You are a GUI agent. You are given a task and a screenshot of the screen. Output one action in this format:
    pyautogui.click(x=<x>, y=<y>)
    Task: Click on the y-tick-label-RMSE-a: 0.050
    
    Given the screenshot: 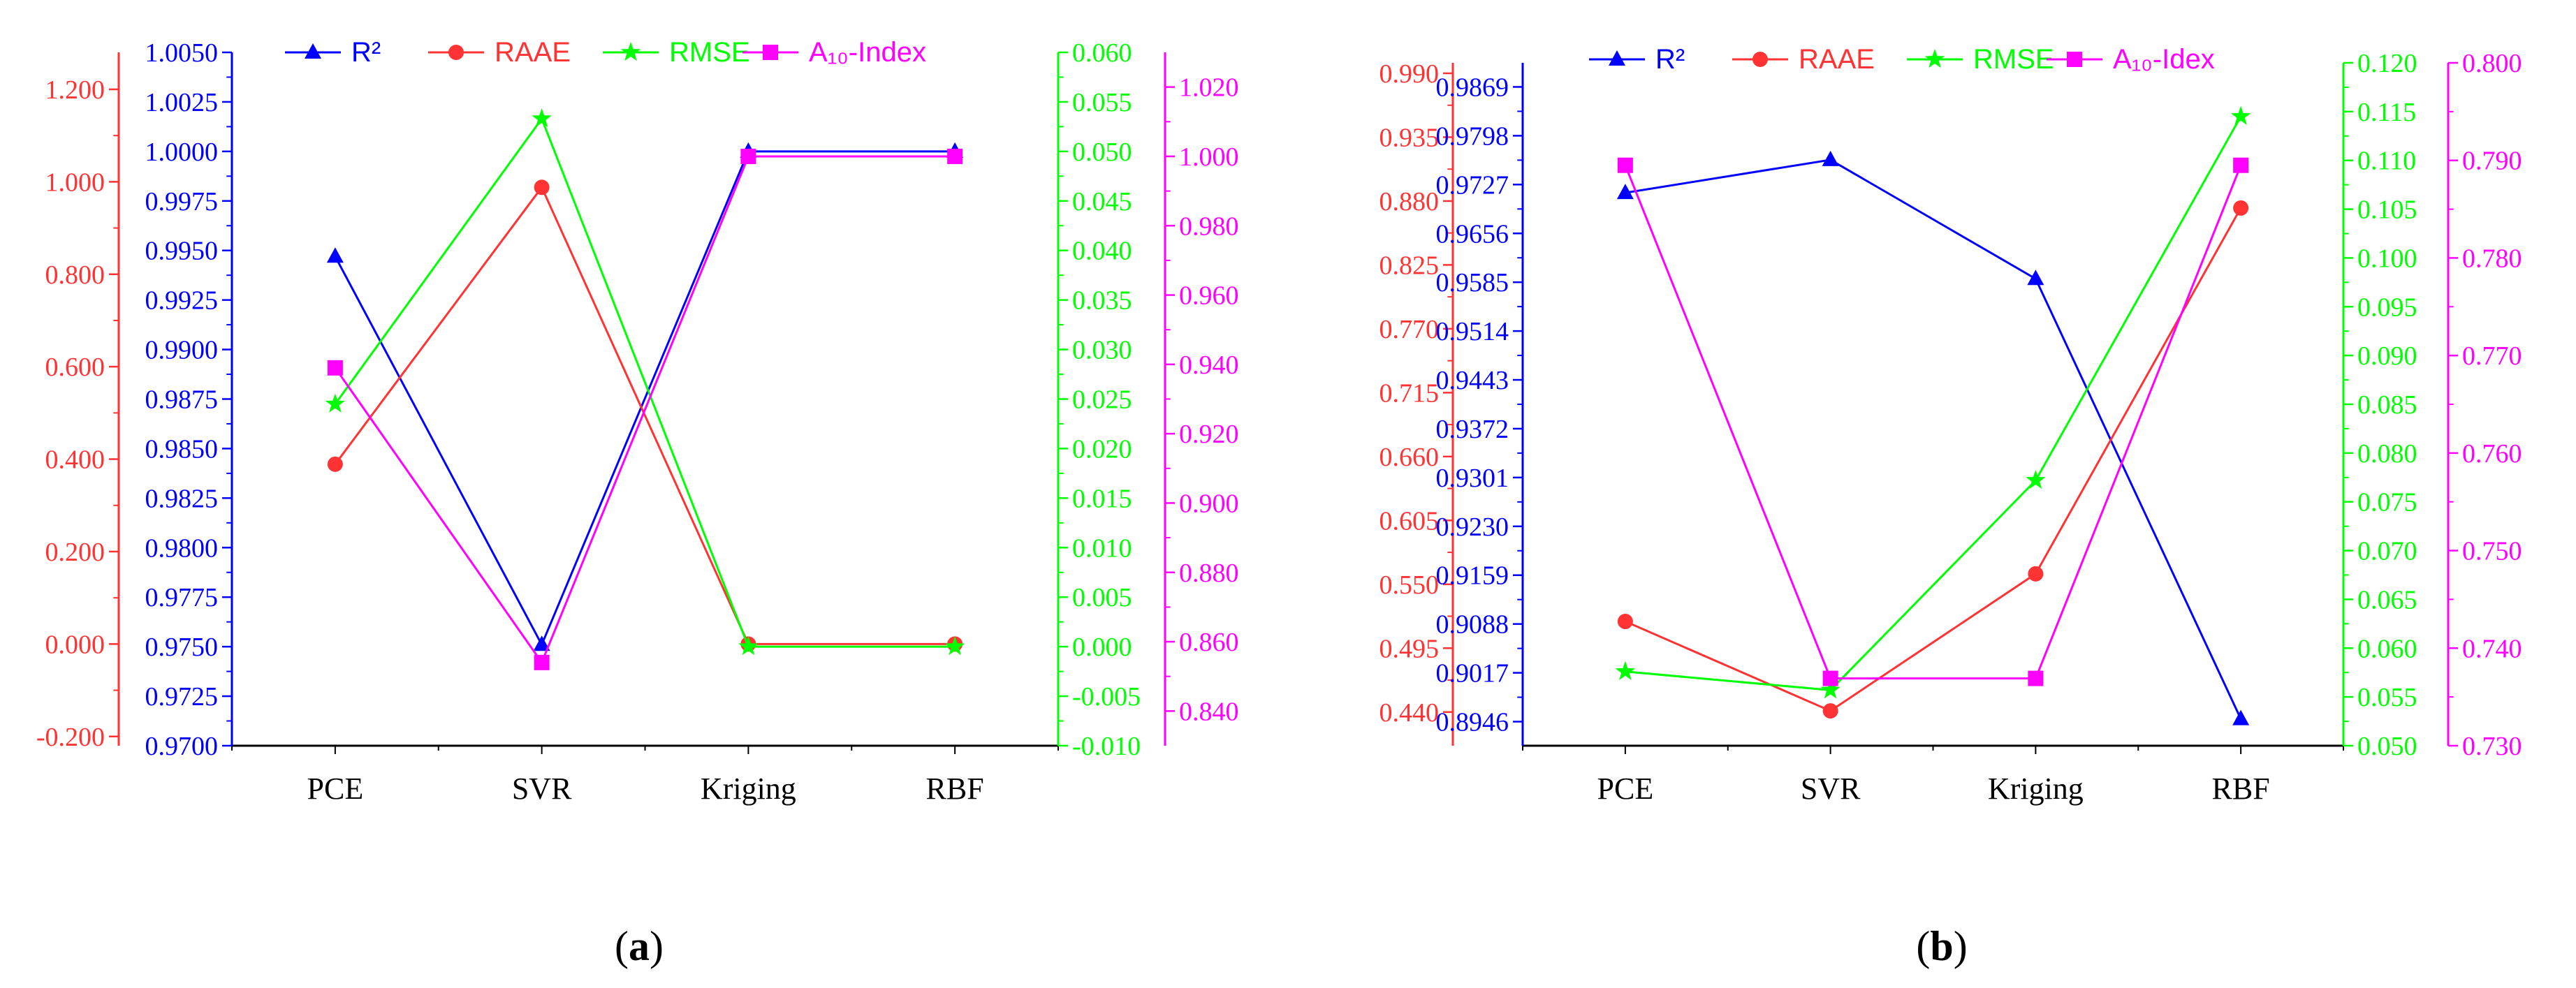 What is the action you would take?
    pyautogui.click(x=1102, y=152)
    